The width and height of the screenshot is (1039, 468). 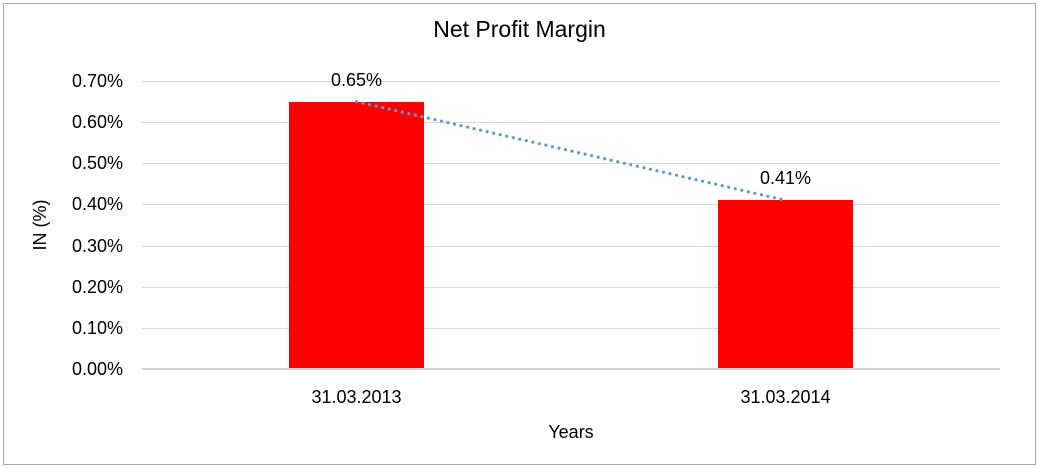 I want to click on y-tick-label: 0.70%, so click(x=97, y=81).